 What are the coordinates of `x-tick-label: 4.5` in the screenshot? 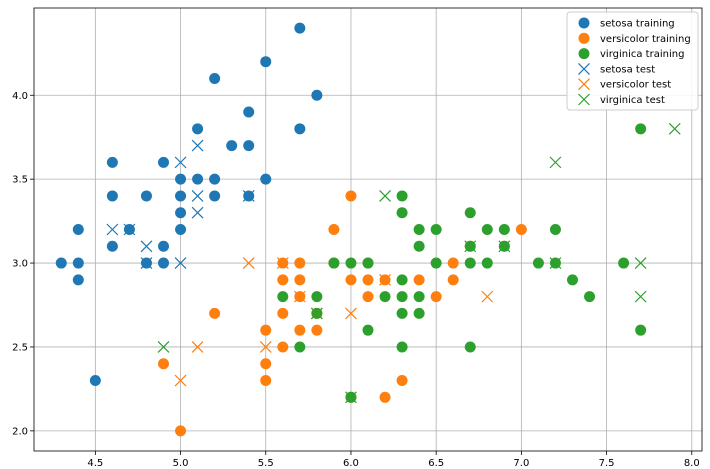 It's located at (95, 463).